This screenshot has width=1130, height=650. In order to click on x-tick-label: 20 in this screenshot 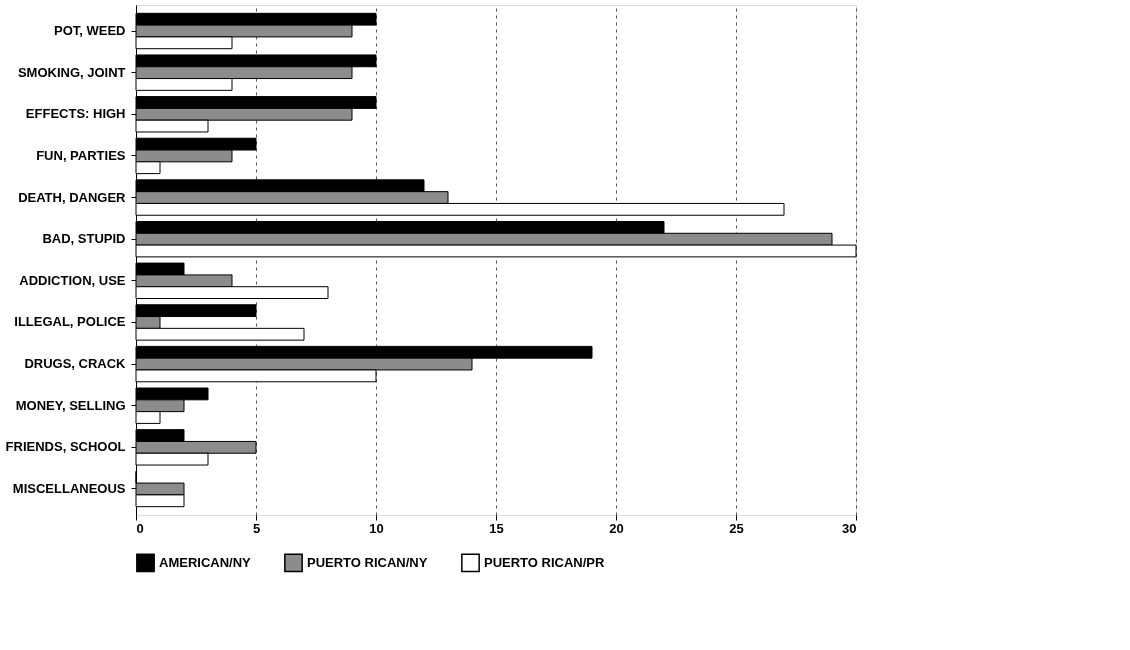, I will do `click(616, 528)`.